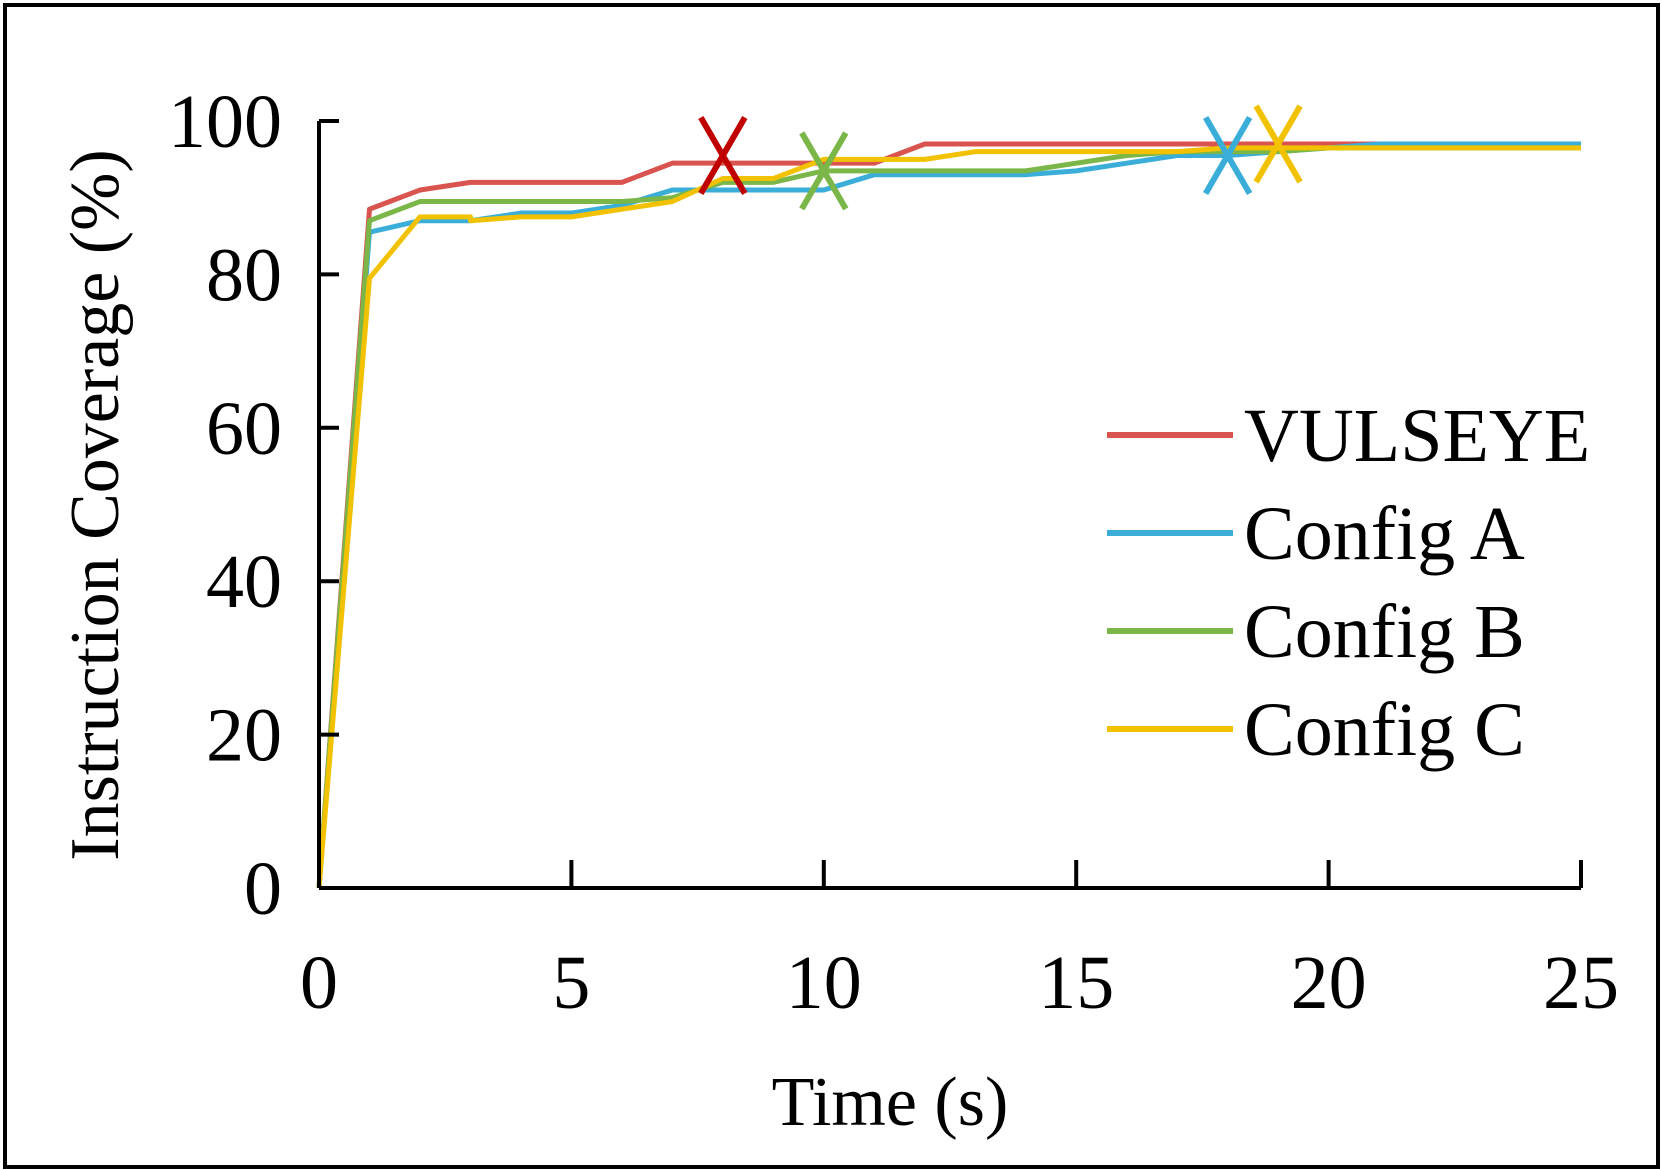 This screenshot has height=1170, width=1661. What do you see at coordinates (225, 122) in the screenshot?
I see `y-tick-label: 100` at bounding box center [225, 122].